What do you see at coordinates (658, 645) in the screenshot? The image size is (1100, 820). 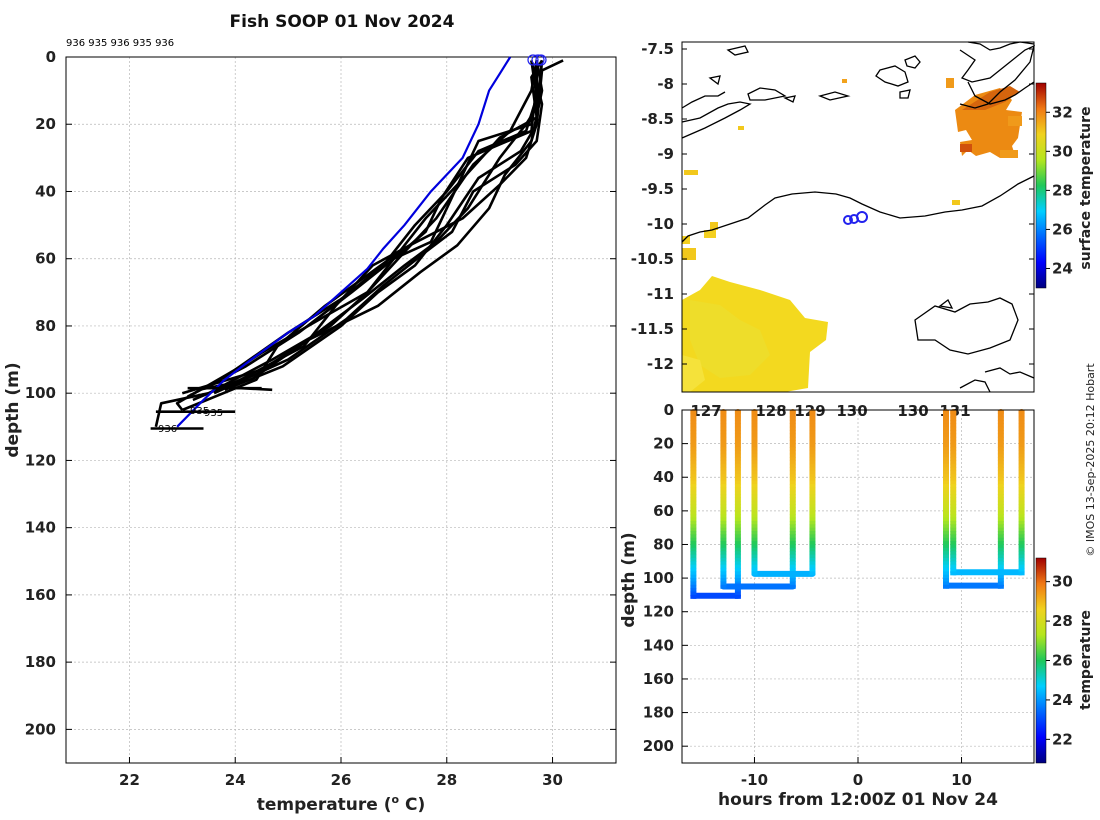 I see `section-y-tick-label: 140` at bounding box center [658, 645].